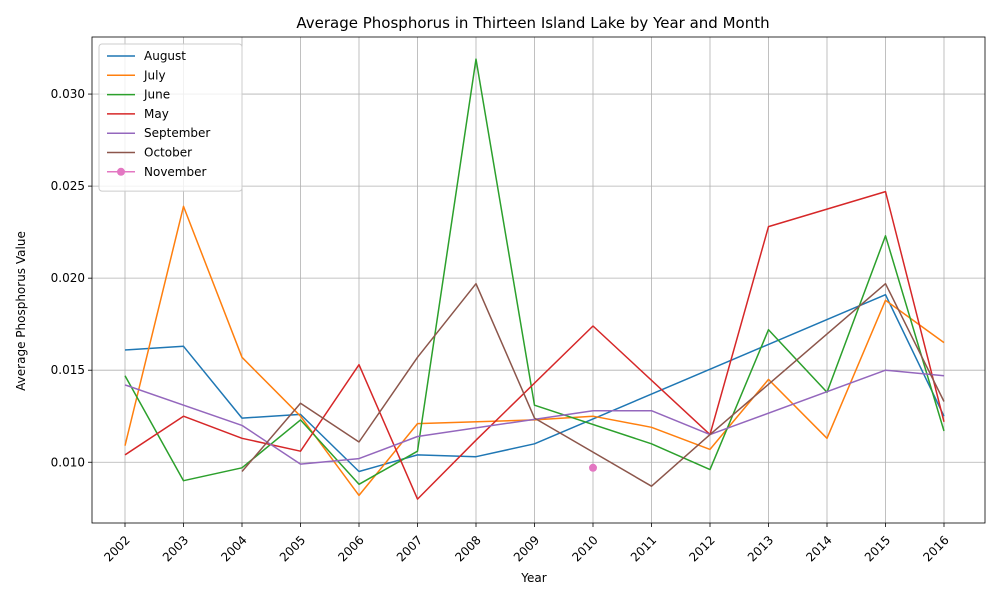  Describe the element at coordinates (534, 417) in the screenshot. I see `series-line-september` at that location.